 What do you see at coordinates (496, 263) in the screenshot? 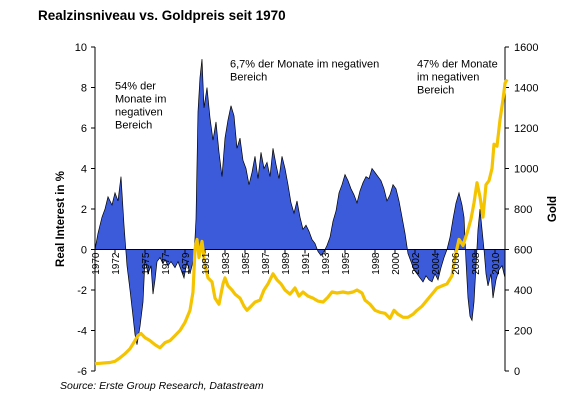
I see `x-tick-label: 2010` at bounding box center [496, 263].